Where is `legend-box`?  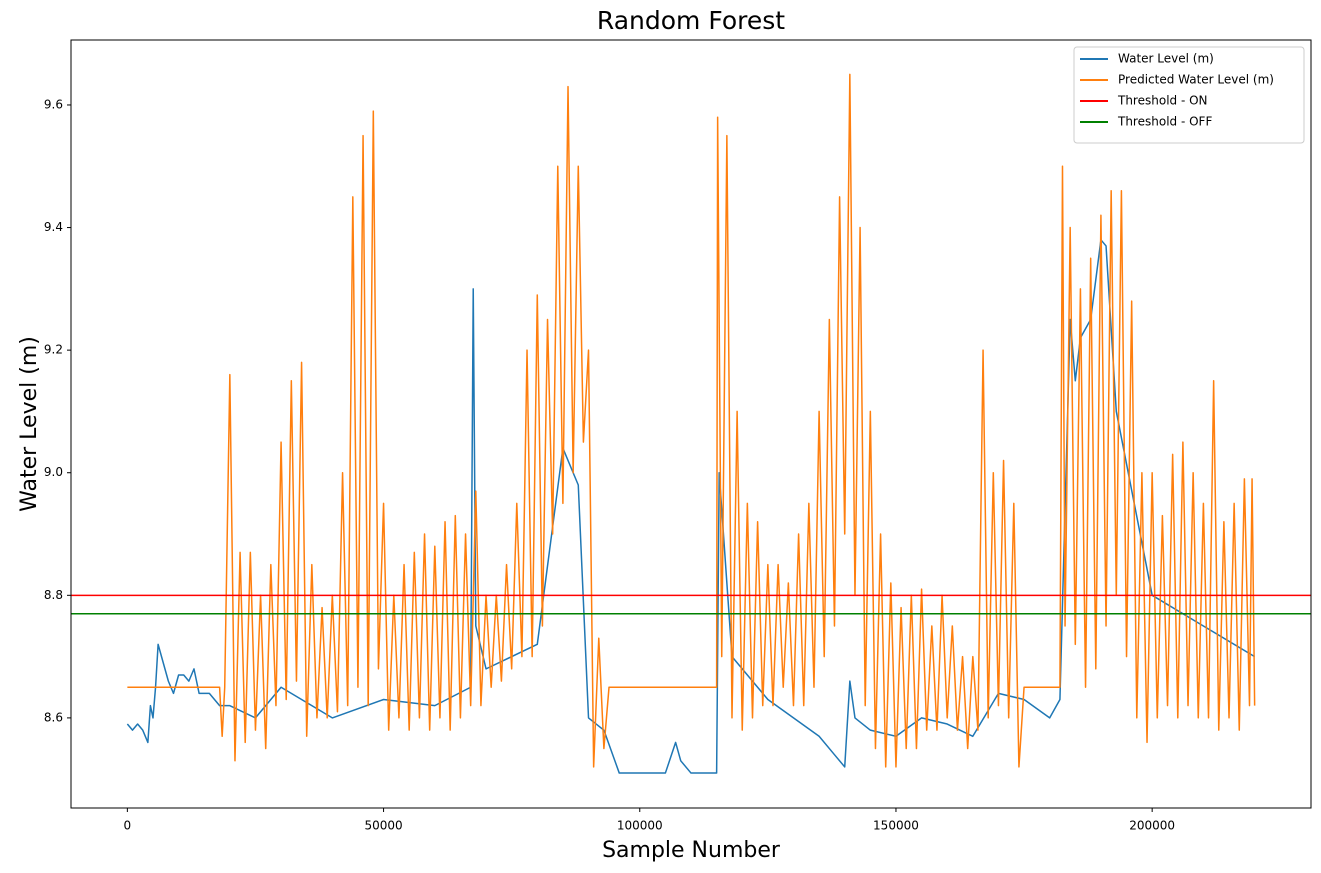 legend-box is located at coordinates (1189, 95).